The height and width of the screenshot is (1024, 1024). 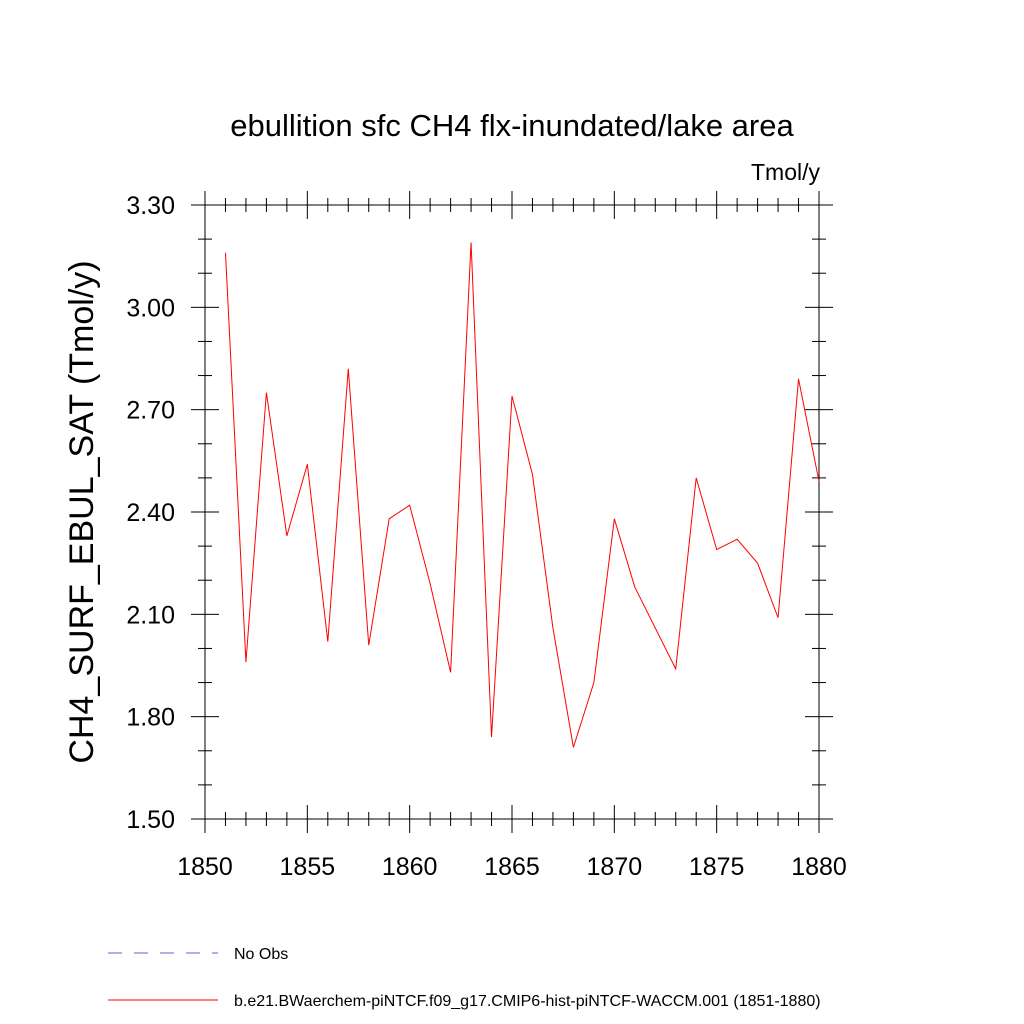 I want to click on x-tick-label: 1850, so click(x=205, y=867).